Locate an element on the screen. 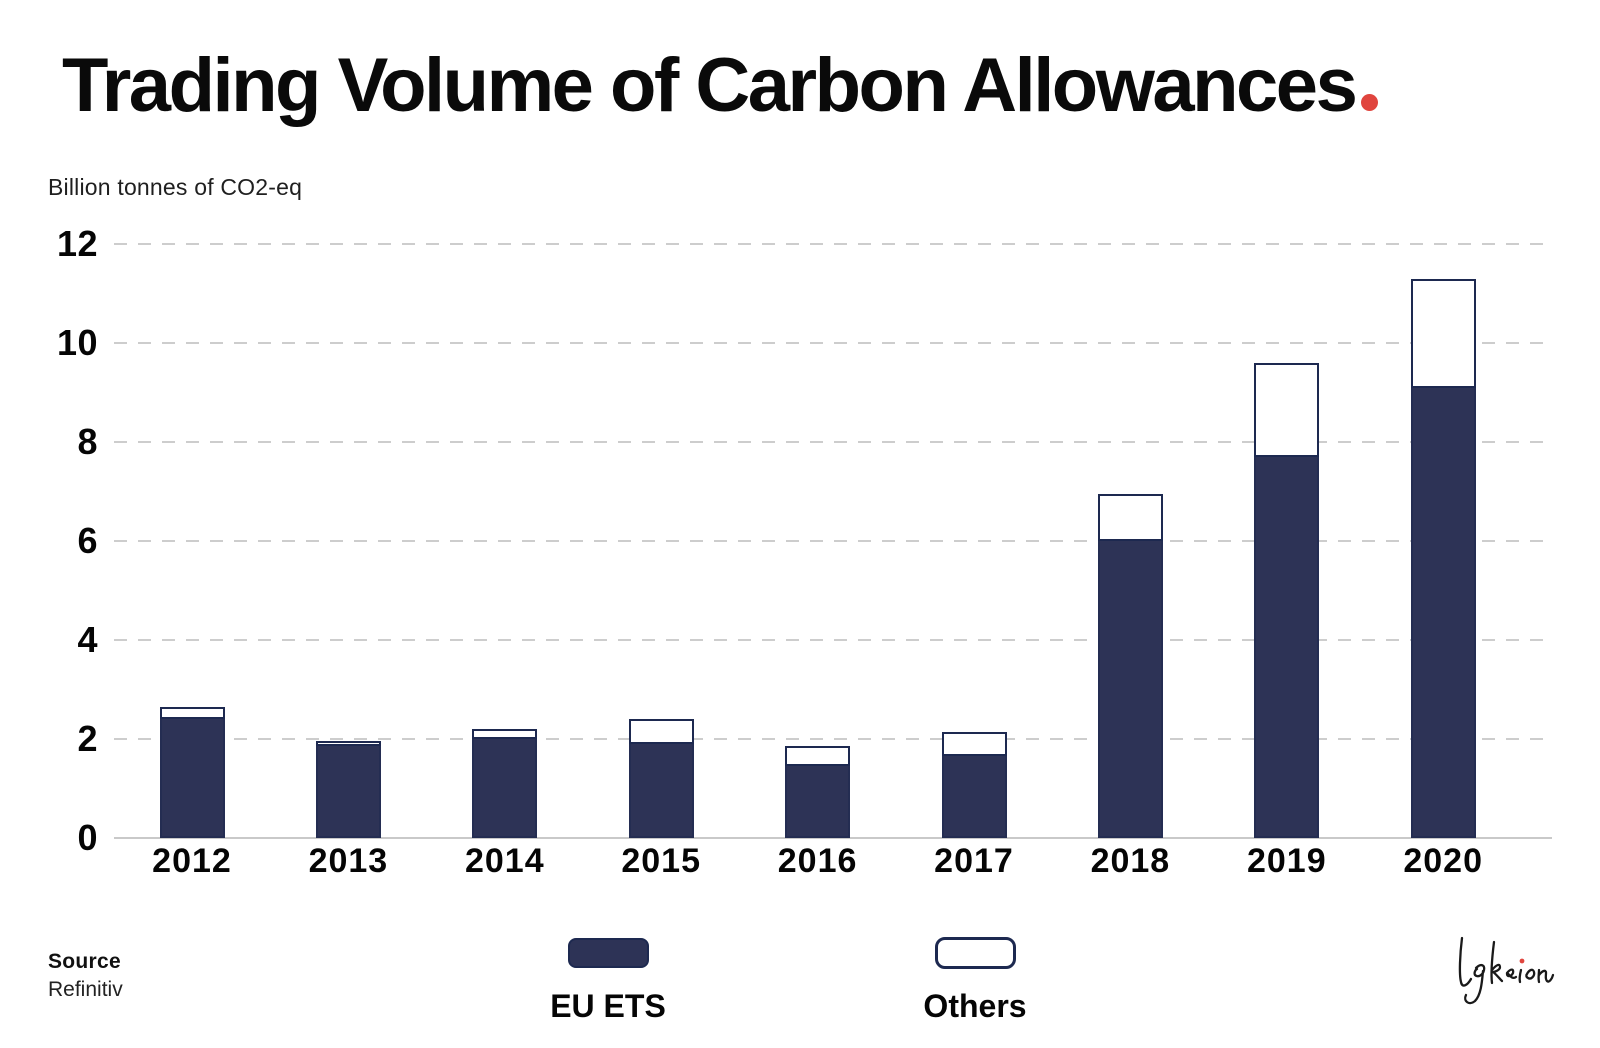 This screenshot has height=1048, width=1600. x-tick-label-2019: 2019 is located at coordinates (1286, 861).